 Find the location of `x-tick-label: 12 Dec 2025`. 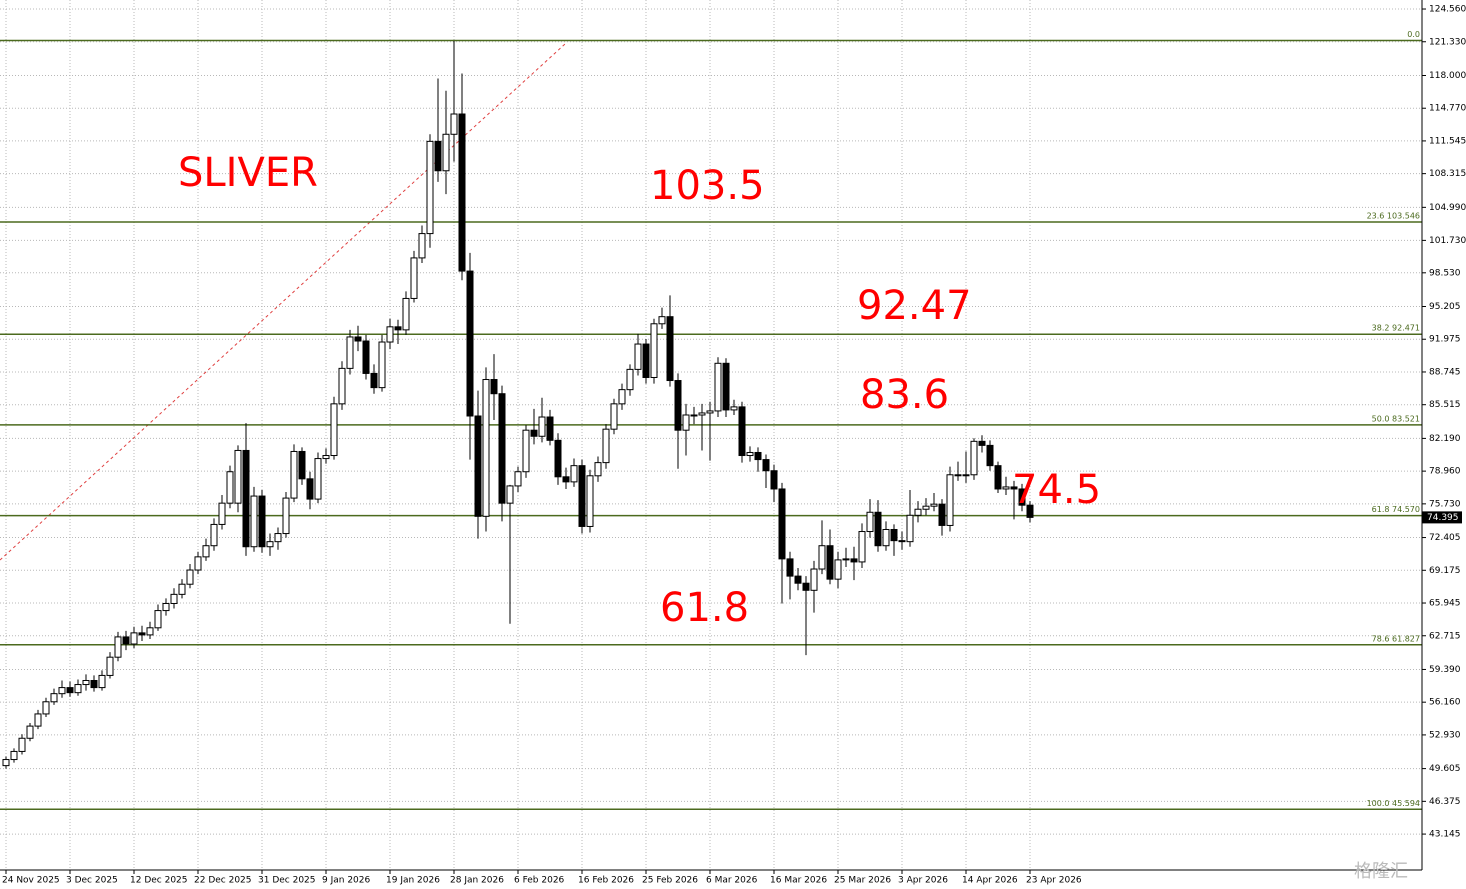

x-tick-label: 12 Dec 2025 is located at coordinates (159, 881).